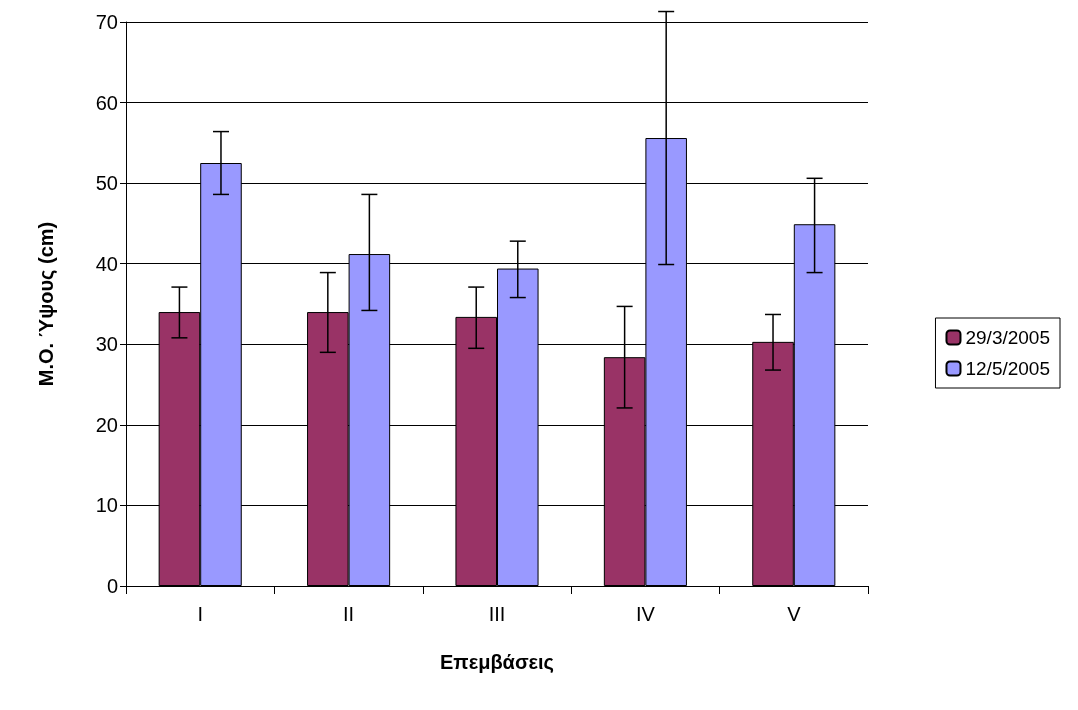  I want to click on legend-label: 29/3/2005, so click(1008, 337).